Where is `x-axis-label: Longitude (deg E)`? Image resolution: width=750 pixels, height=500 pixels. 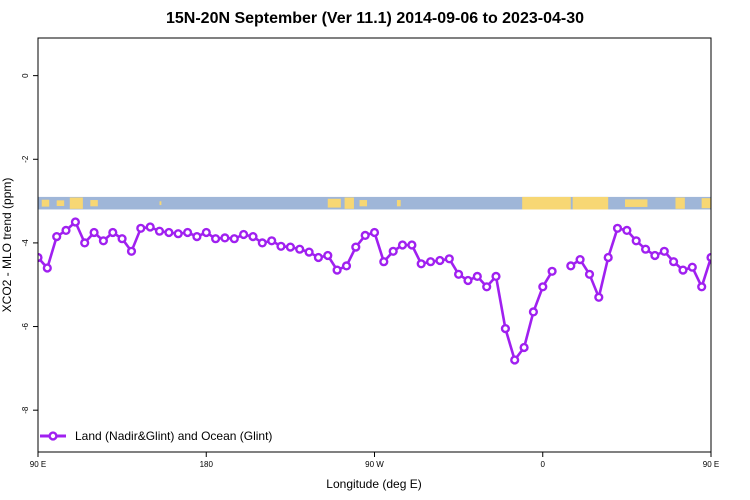 x-axis-label: Longitude (deg E) is located at coordinates (373, 484).